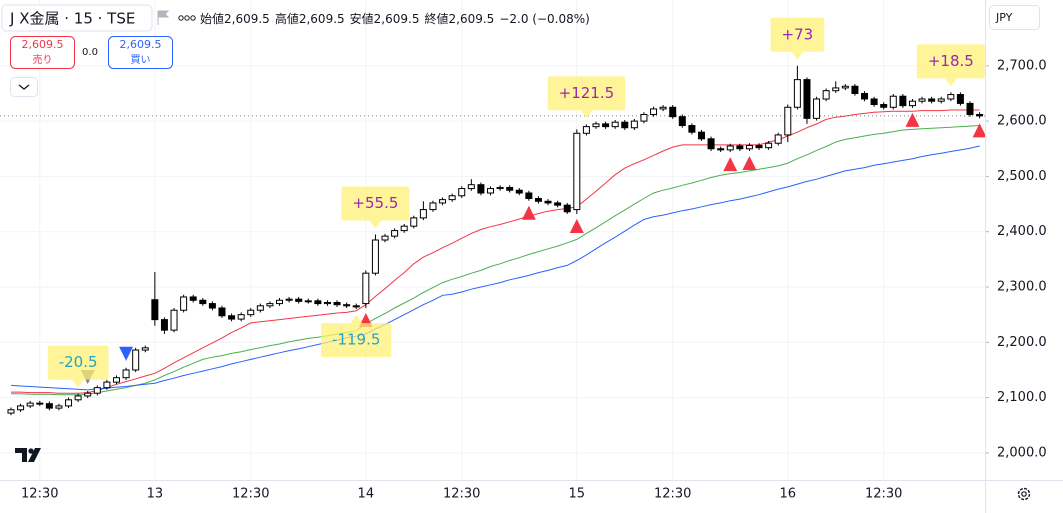 The image size is (1063, 513). What do you see at coordinates (24, 87) in the screenshot?
I see `collapse-button` at bounding box center [24, 87].